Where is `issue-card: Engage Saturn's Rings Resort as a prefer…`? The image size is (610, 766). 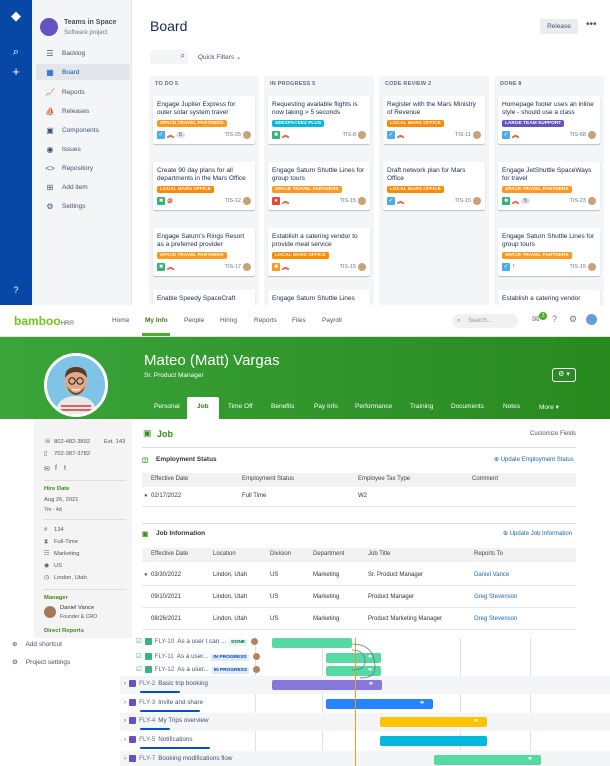 issue-card: Engage Saturn's Rings Resort as a prefer… is located at coordinates (204, 252).